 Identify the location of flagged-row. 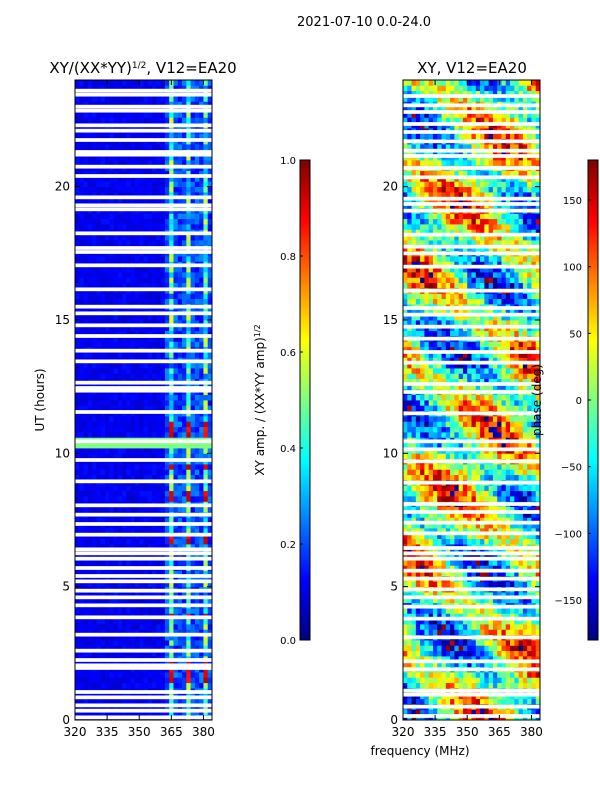
(143, 106).